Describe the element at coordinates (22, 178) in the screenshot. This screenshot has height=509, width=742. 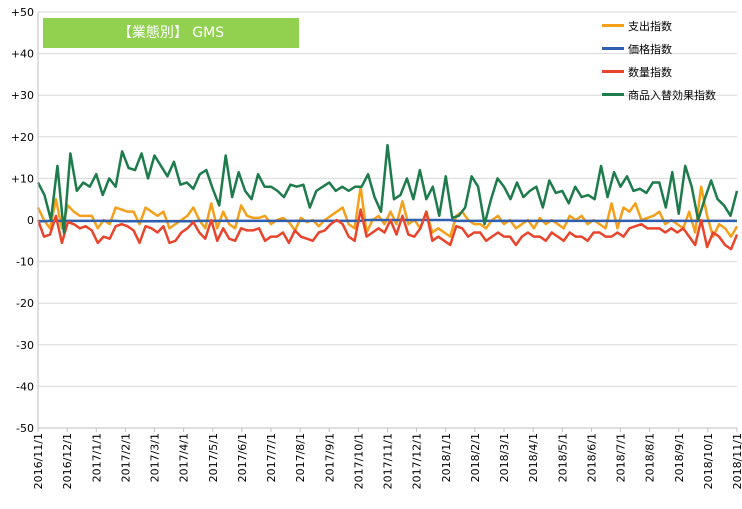
I see `y-tick-label: +10` at that location.